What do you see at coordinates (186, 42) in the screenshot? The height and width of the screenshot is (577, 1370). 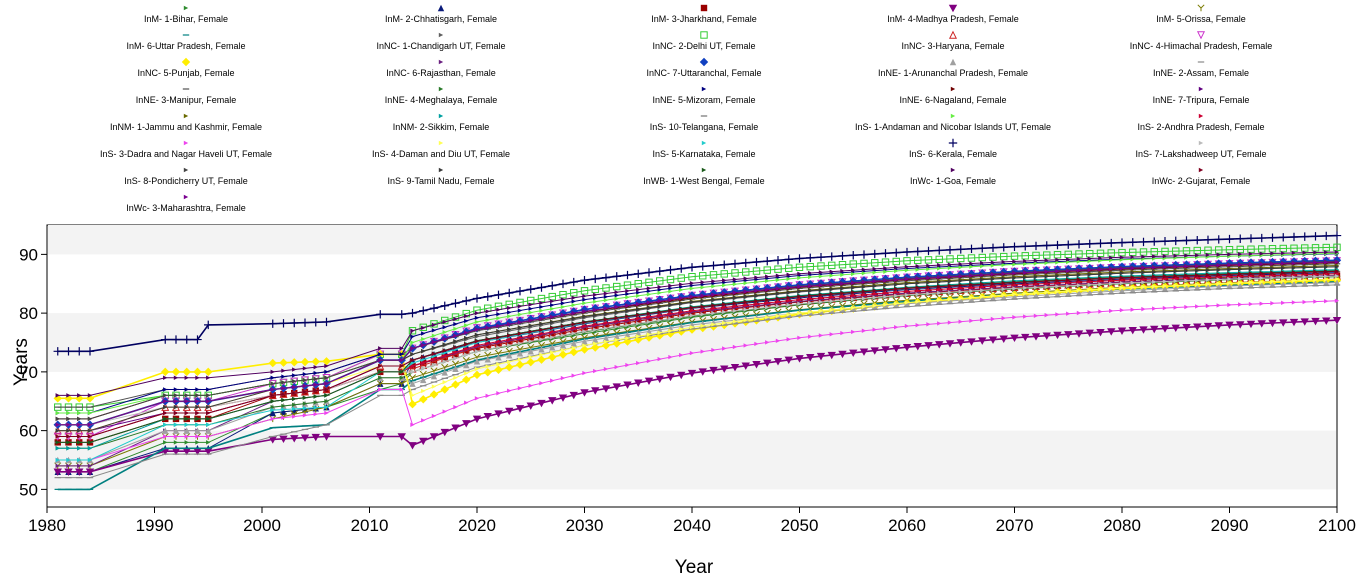 I see `legend-item: InM- 6-Uttar Pradesh, Female` at bounding box center [186, 42].